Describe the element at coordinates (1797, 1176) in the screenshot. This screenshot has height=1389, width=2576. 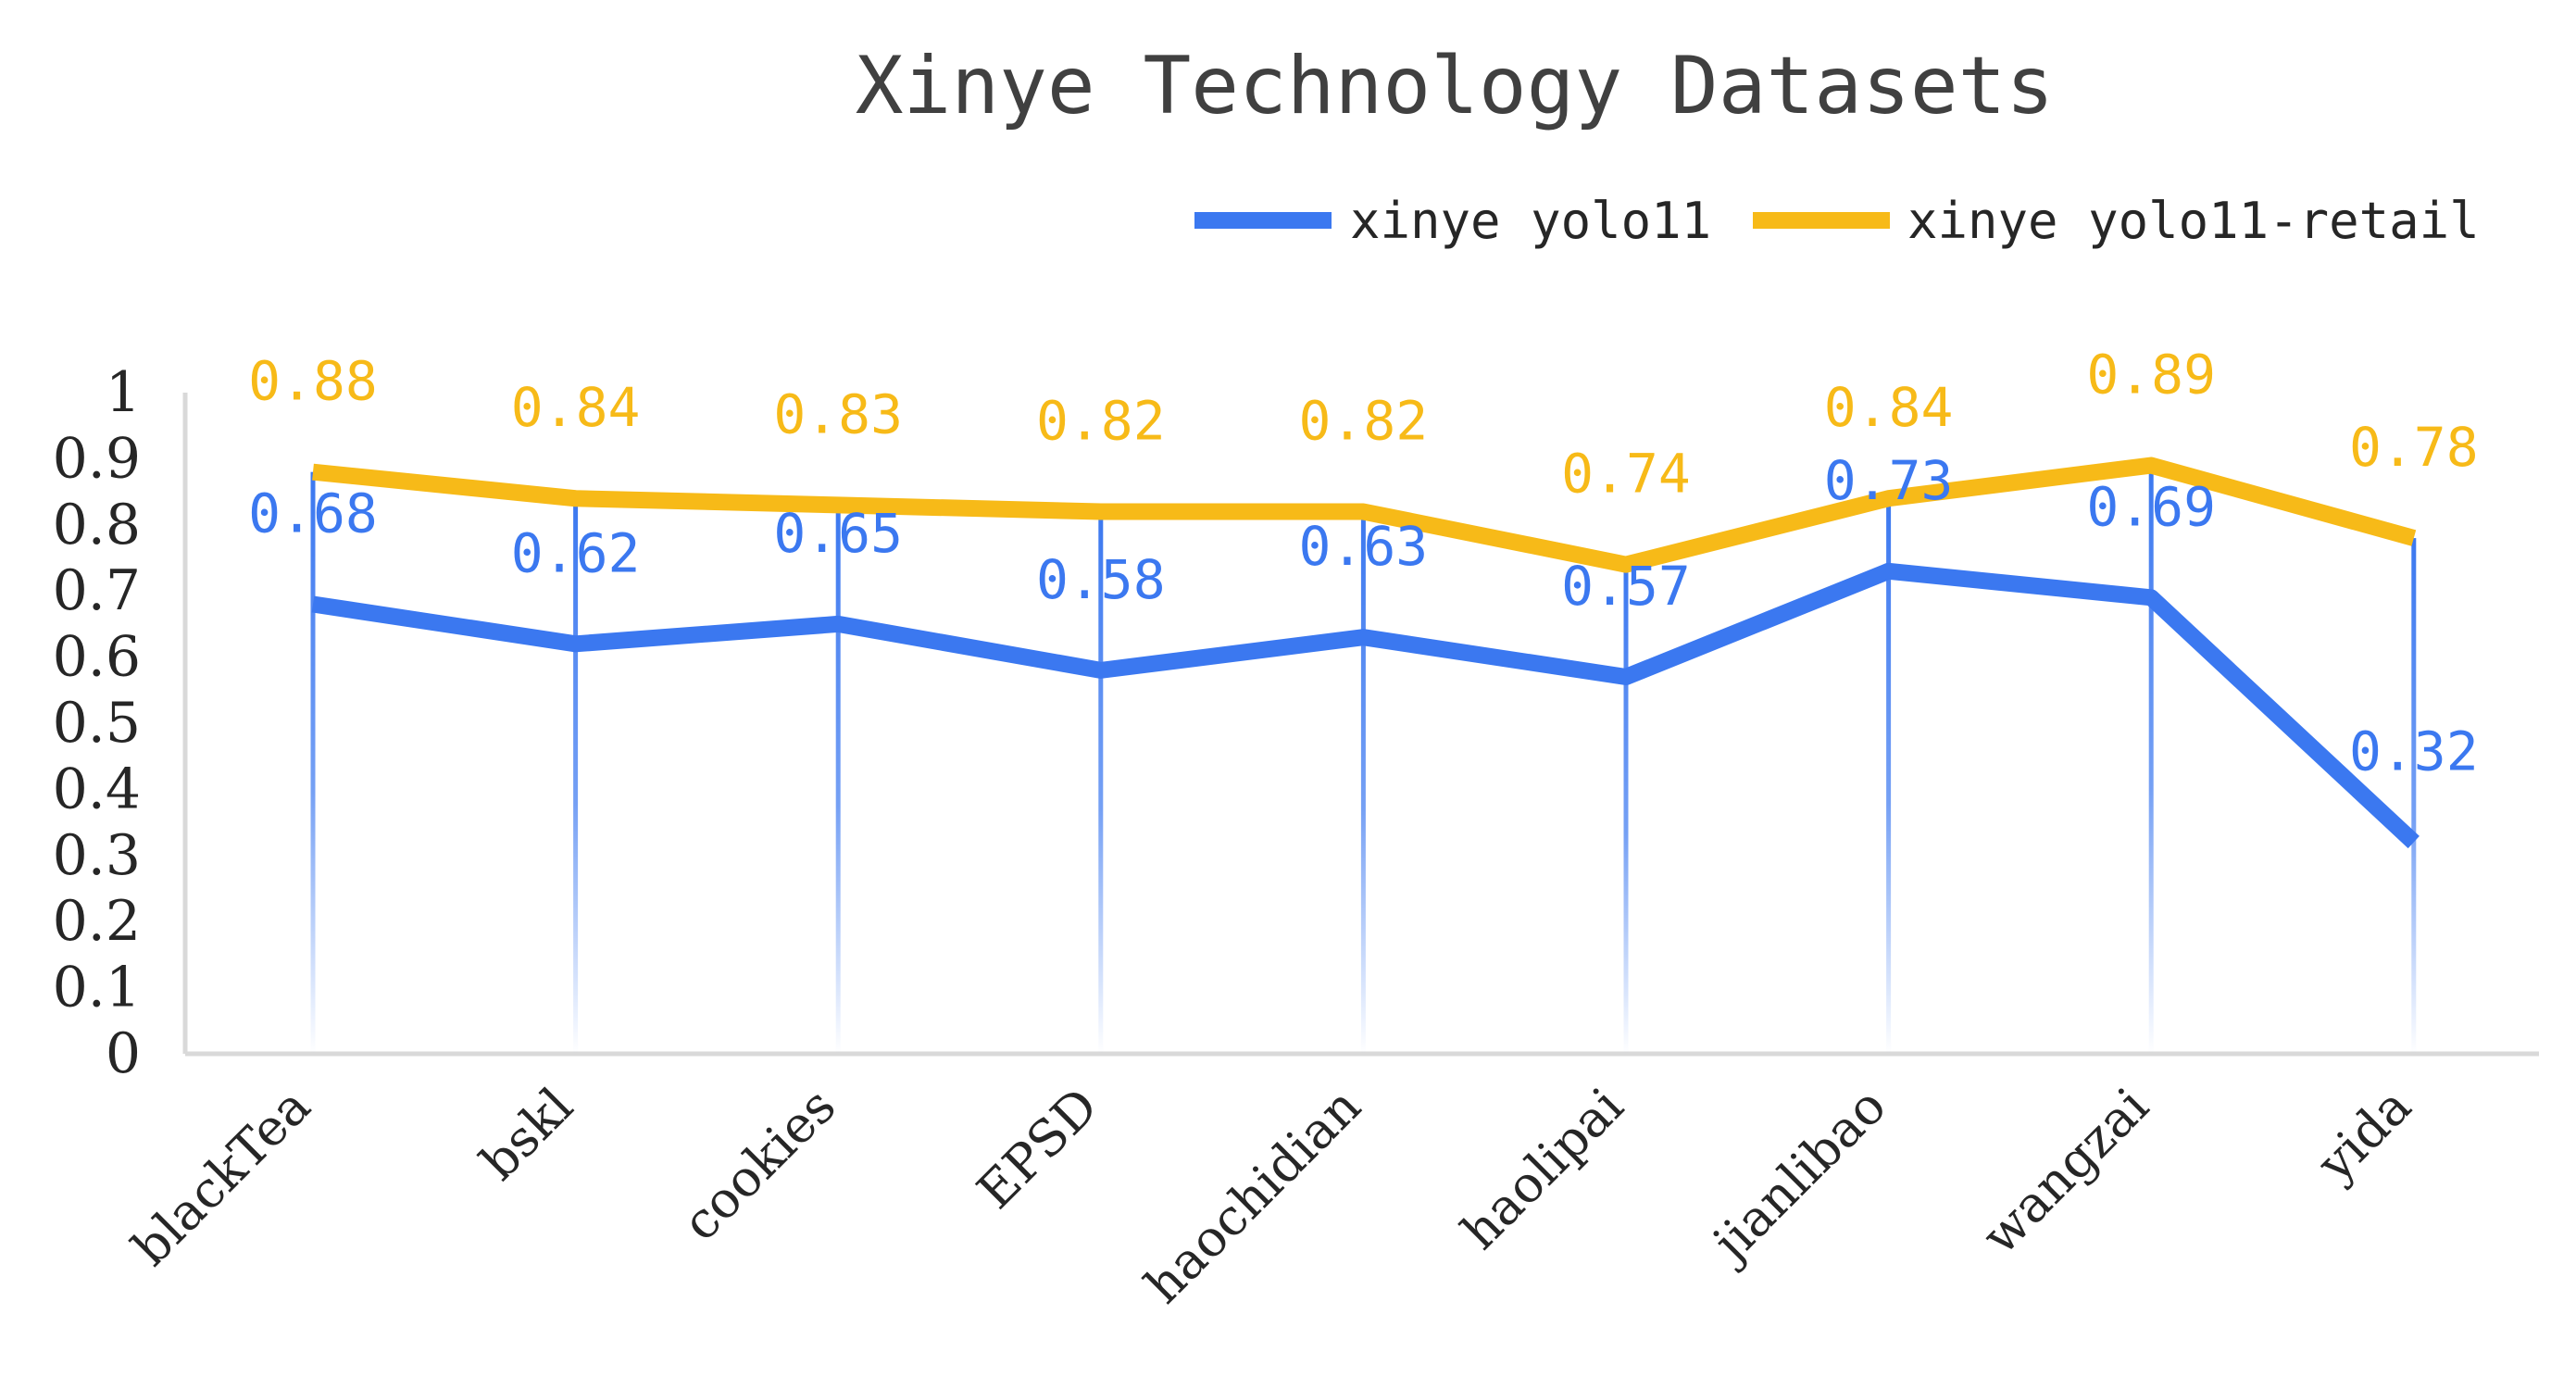
I see `x-tick-label: jianlibao` at that location.